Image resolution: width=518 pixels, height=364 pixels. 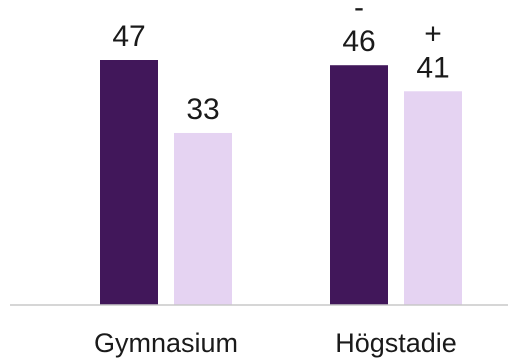 What do you see at coordinates (202, 109) in the screenshot?
I see `value-label-gymnasium-series-2: 33` at bounding box center [202, 109].